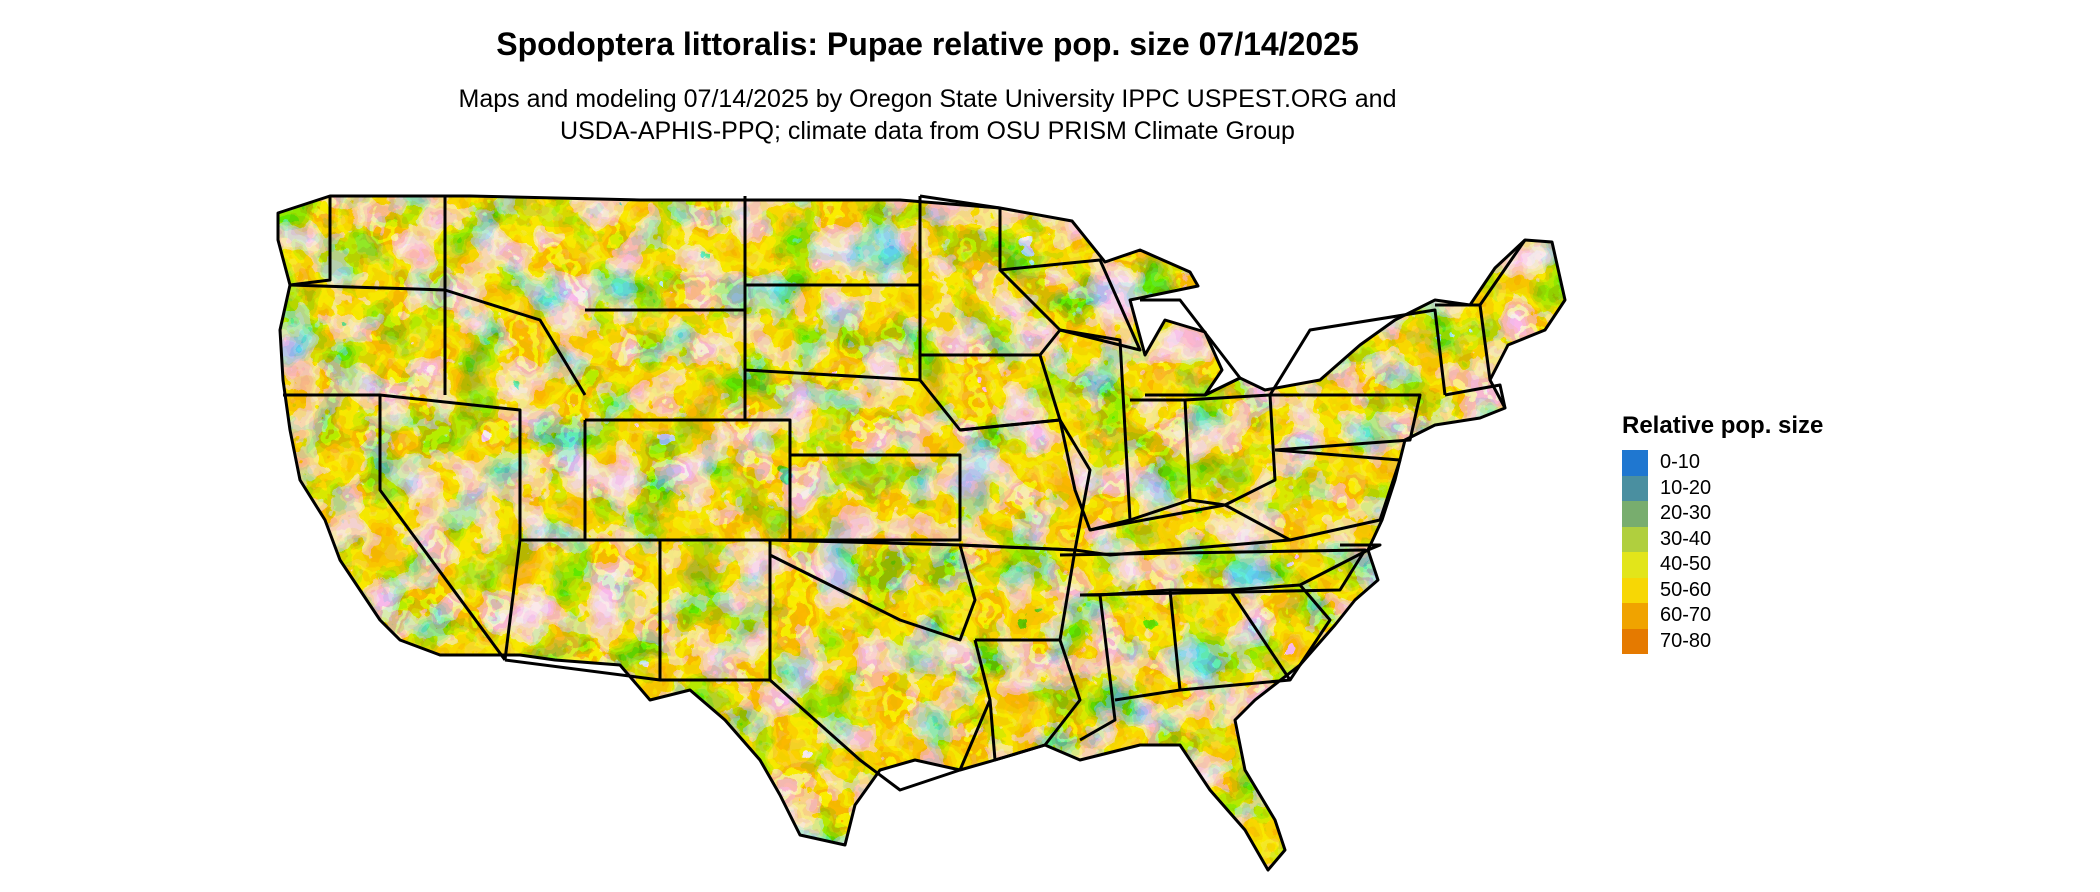  What do you see at coordinates (1686, 513) in the screenshot?
I see `legend-label: 20-30` at bounding box center [1686, 513].